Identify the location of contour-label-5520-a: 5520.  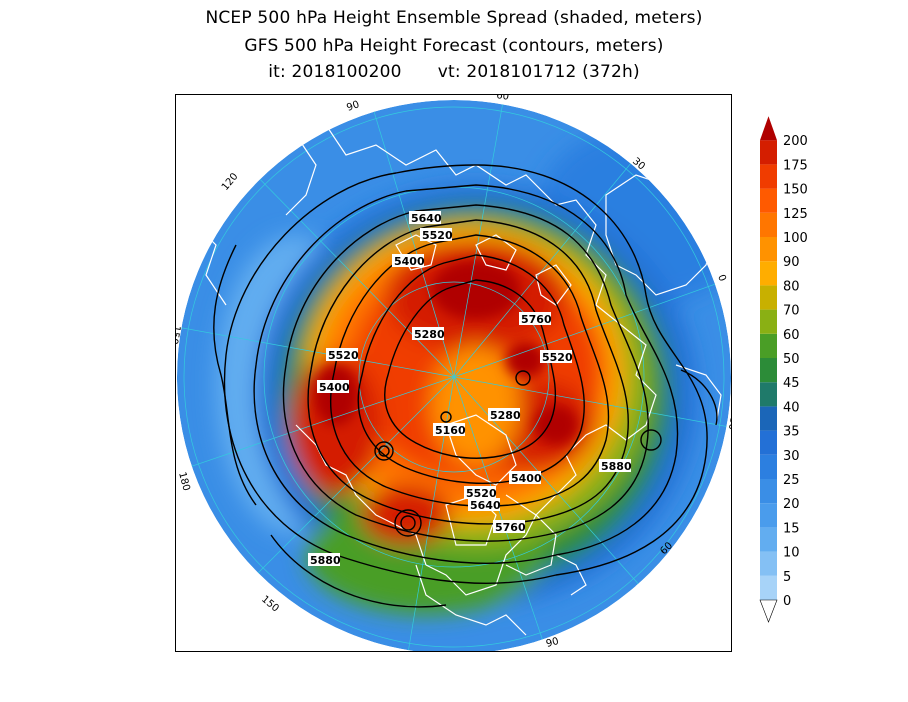
(436, 235).